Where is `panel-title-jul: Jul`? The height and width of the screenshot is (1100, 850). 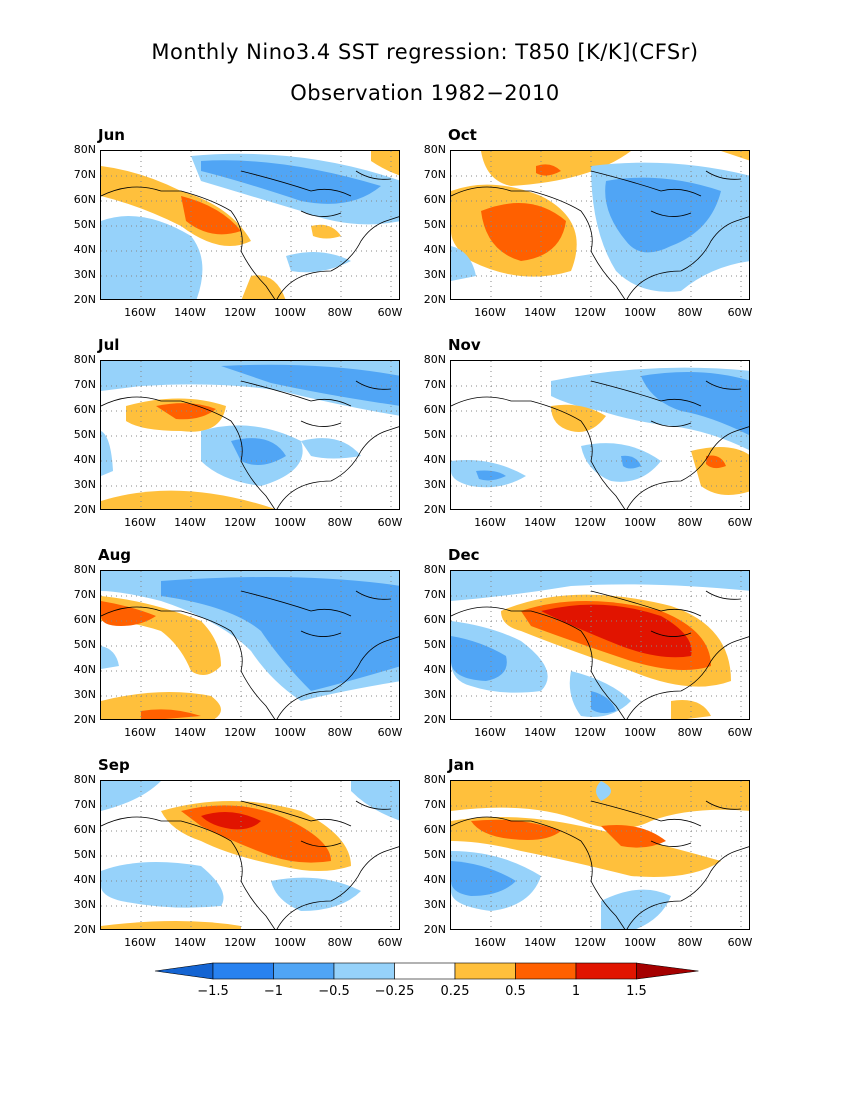 panel-title-jul: Jul is located at coordinates (109, 345).